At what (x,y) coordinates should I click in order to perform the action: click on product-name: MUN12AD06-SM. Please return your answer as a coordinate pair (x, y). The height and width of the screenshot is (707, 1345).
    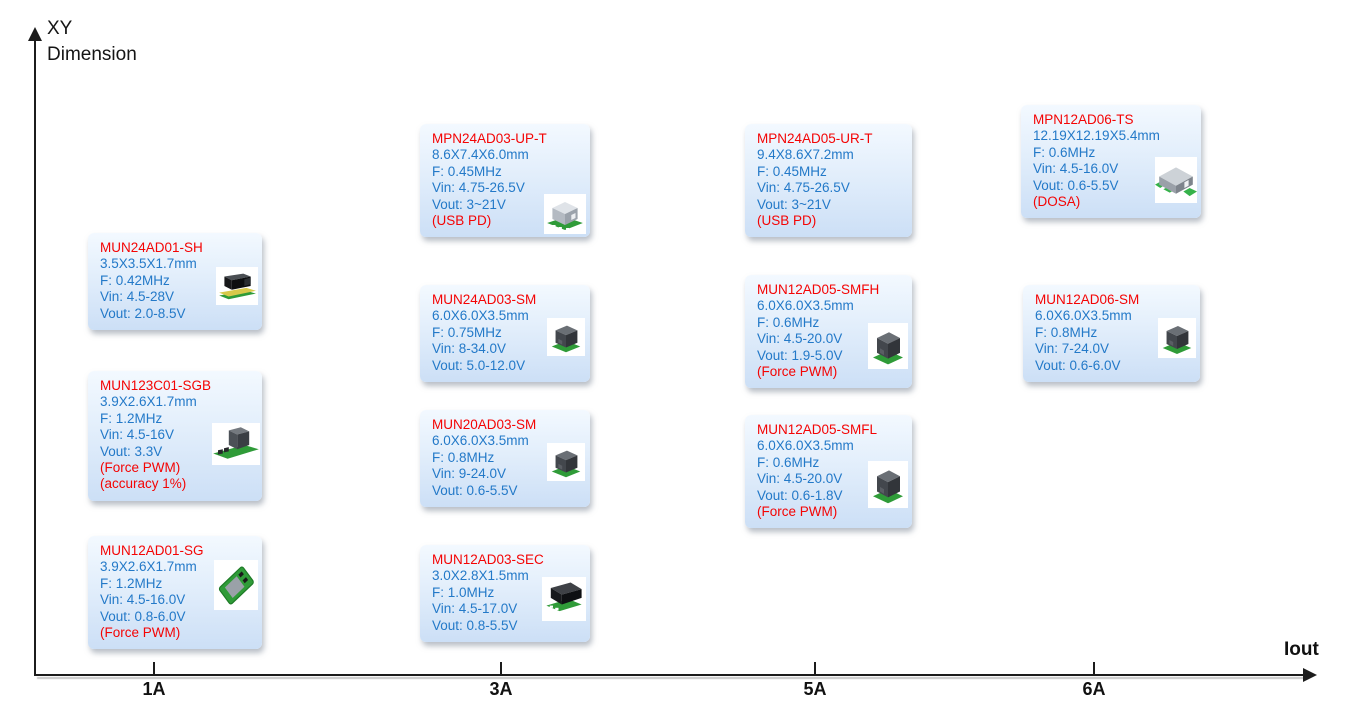
    Looking at the image, I should click on (1087, 299).